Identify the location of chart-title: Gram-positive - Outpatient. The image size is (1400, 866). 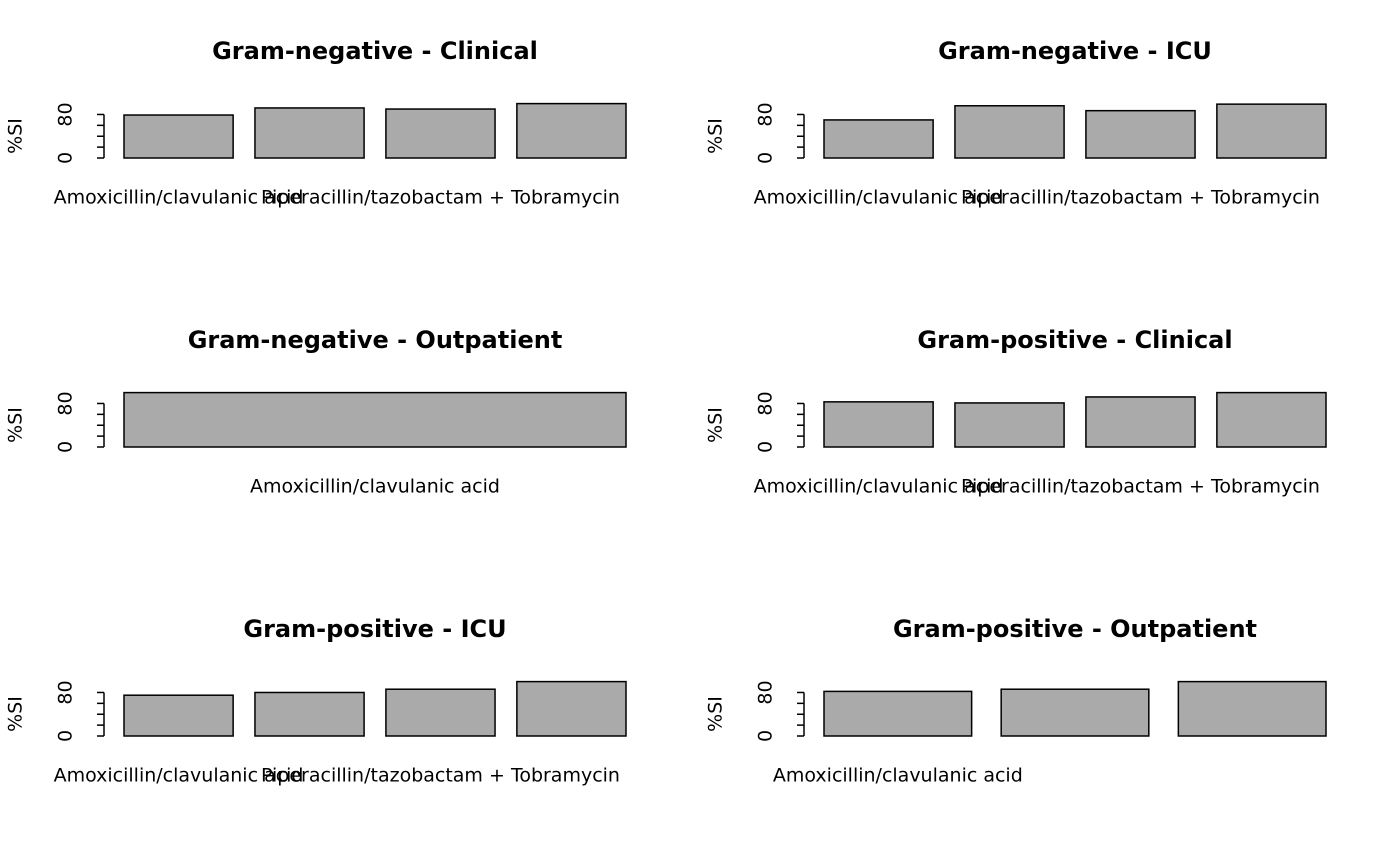
(1075, 629).